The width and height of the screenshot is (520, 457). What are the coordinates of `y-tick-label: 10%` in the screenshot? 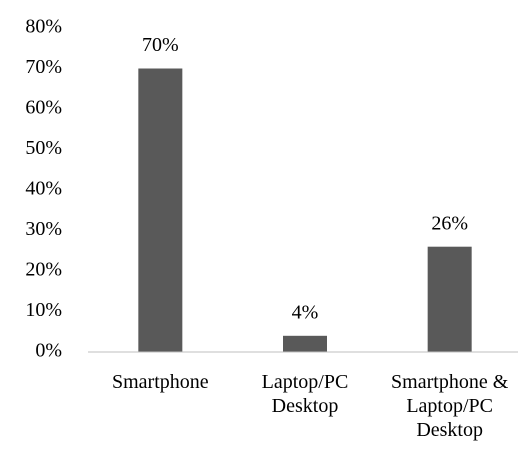 It's located at (43, 310).